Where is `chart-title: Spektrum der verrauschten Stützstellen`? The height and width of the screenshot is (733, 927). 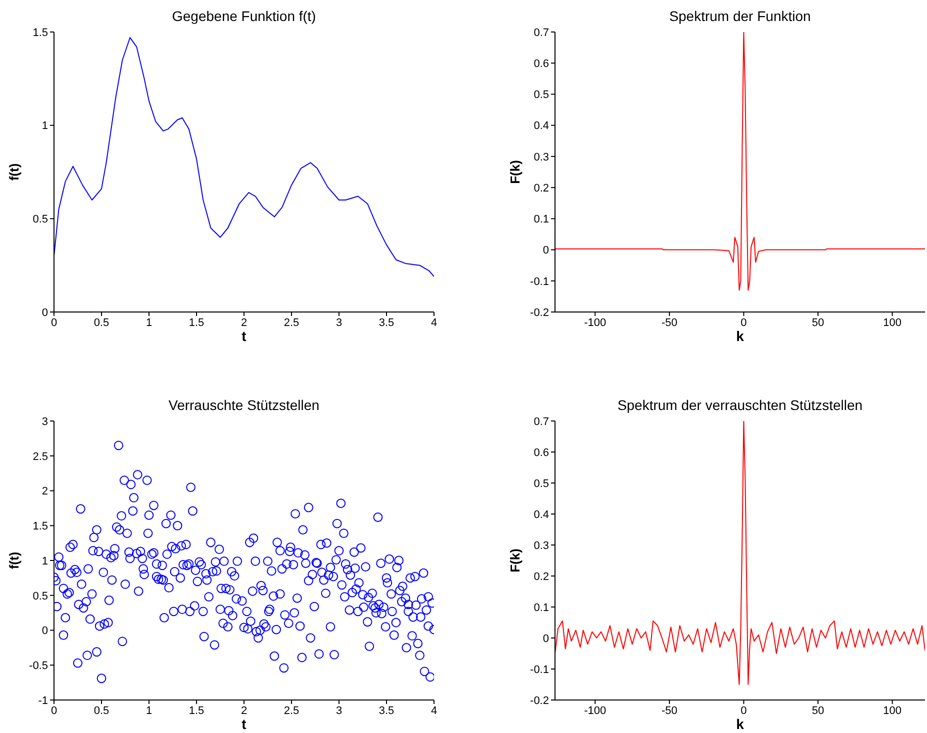
chart-title: Spektrum der verrauschten Stützstellen is located at coordinates (740, 405).